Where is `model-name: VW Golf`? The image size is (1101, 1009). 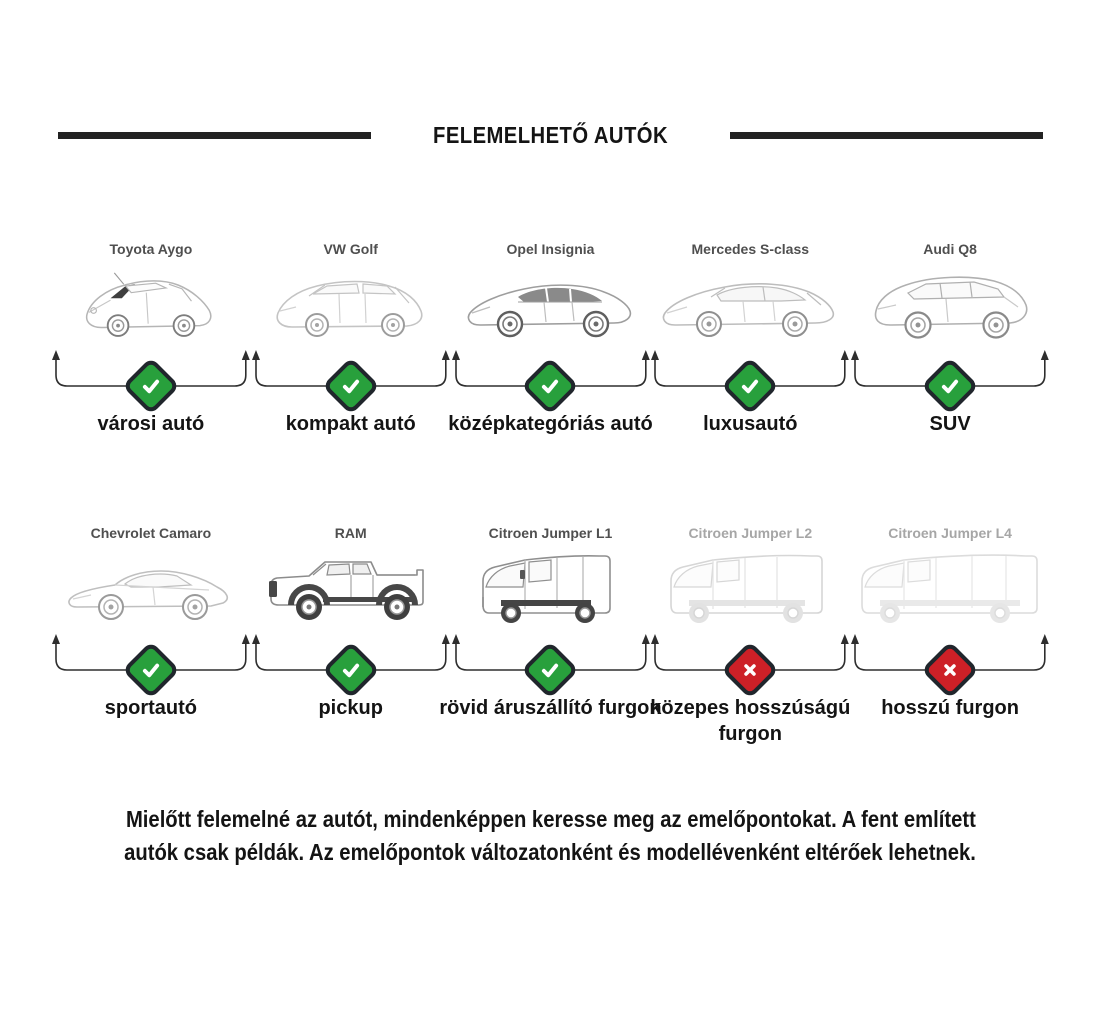 model-name: VW Golf is located at coordinates (350, 249).